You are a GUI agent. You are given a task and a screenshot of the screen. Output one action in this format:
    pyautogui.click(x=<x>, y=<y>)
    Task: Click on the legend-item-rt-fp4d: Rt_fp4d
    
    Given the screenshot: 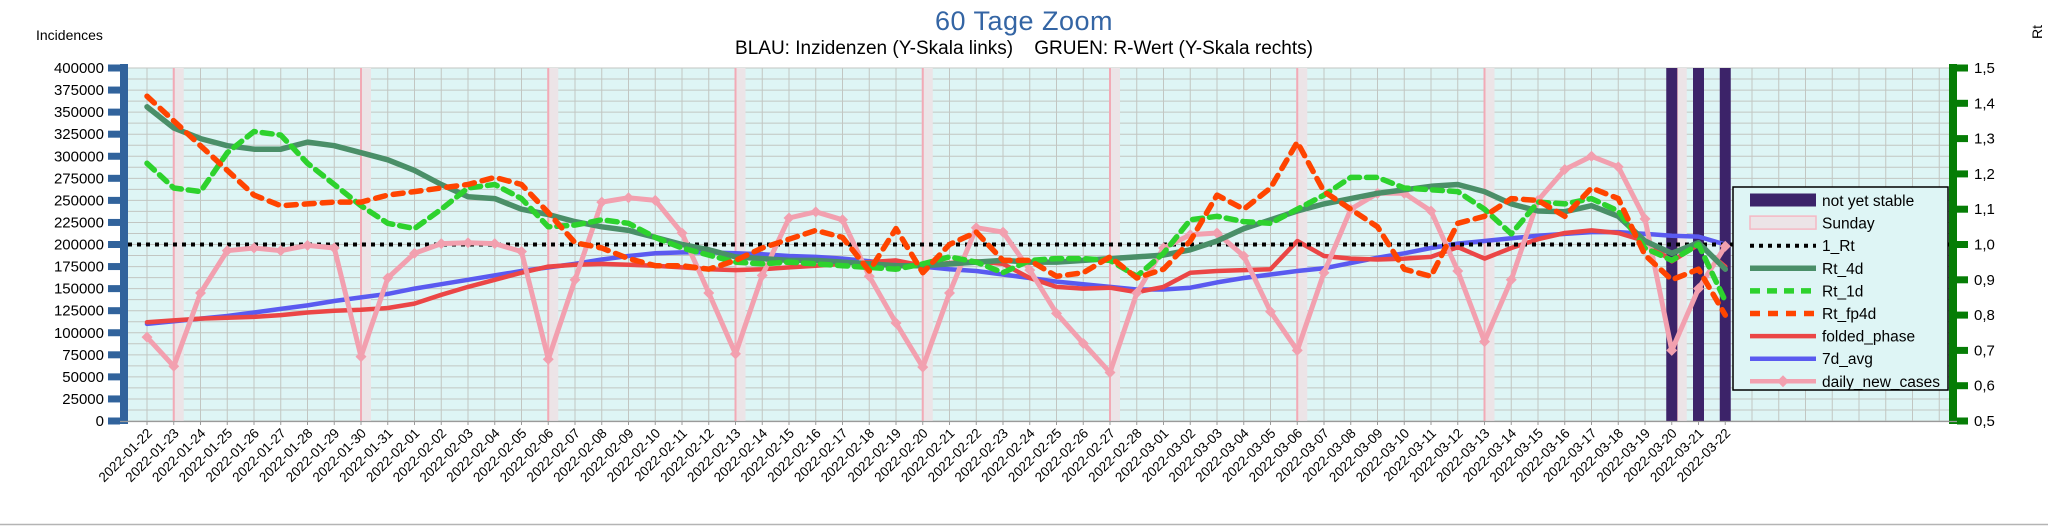 What is the action you would take?
    pyautogui.click(x=1813, y=314)
    